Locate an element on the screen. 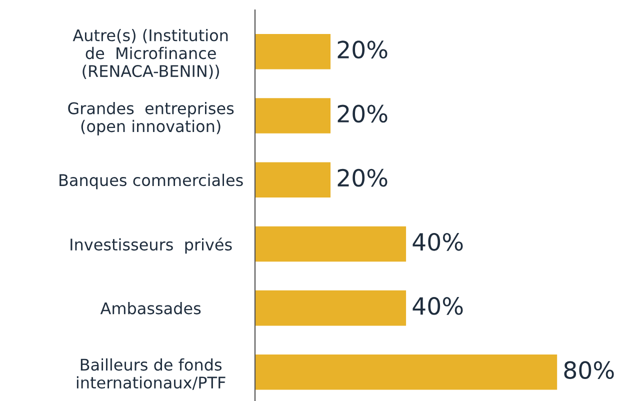  data-label: 80% is located at coordinates (589, 370).